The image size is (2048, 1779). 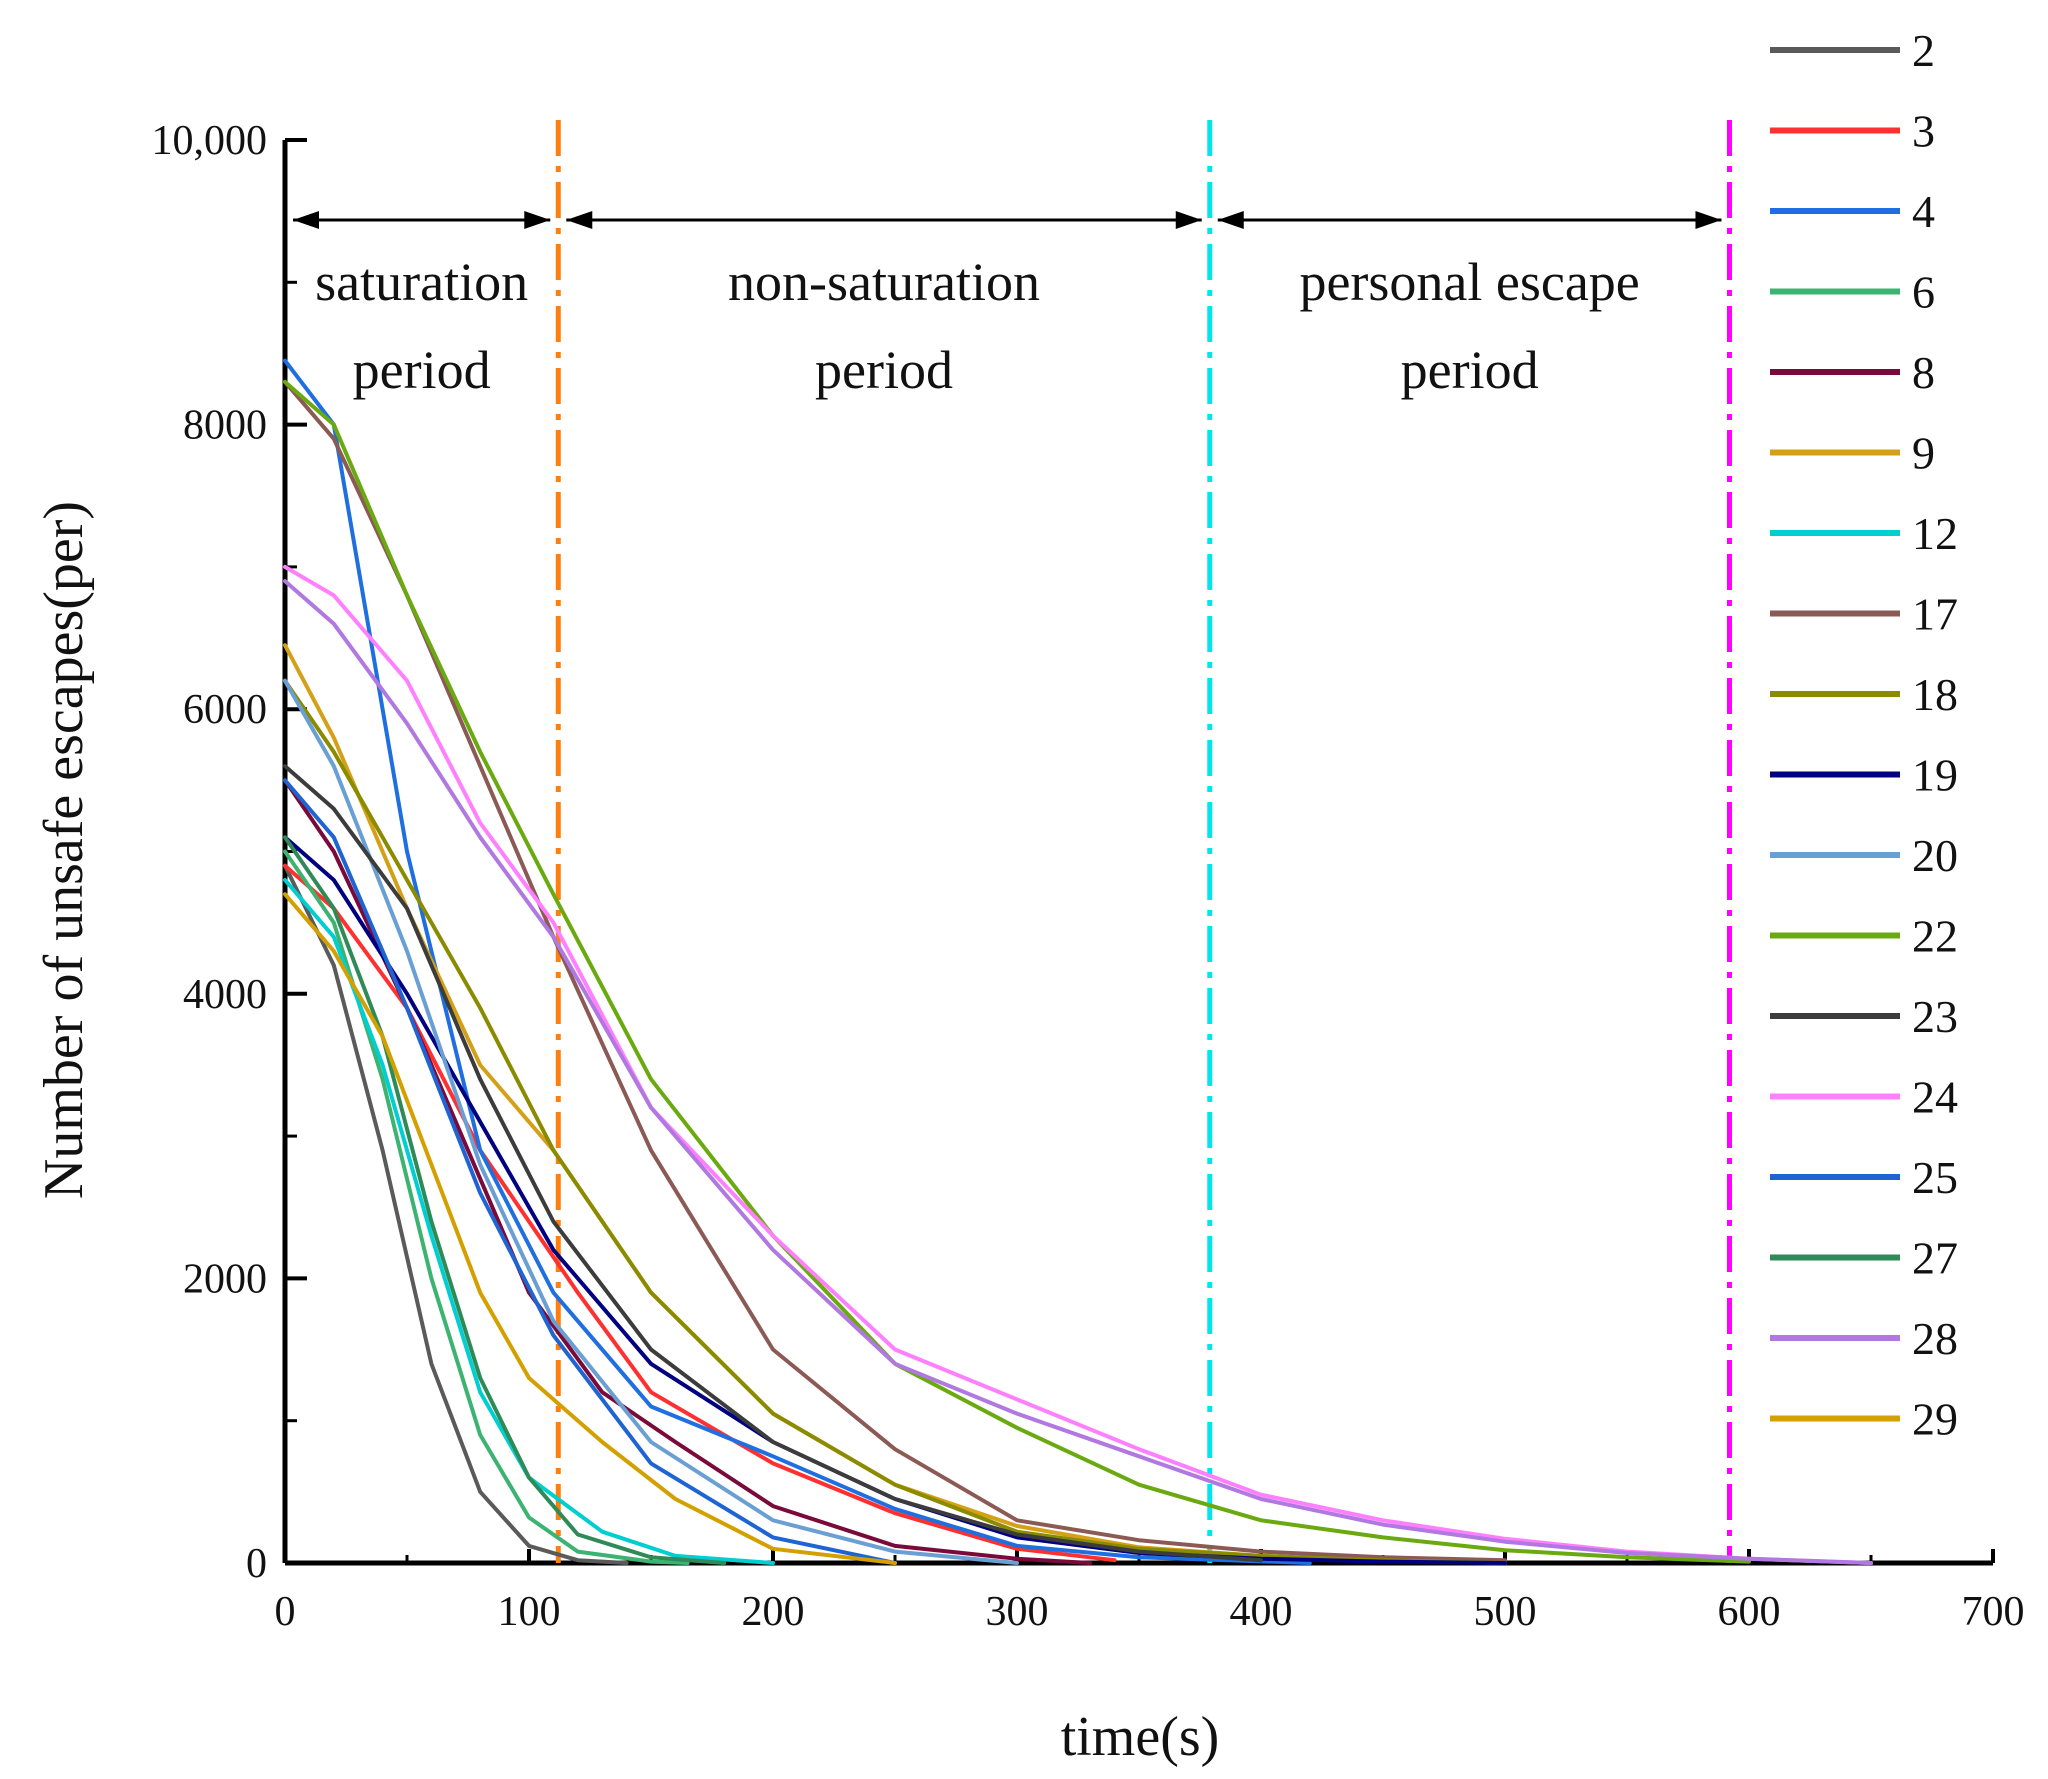 What do you see at coordinates (64, 850) in the screenshot?
I see `y-axis-title: Number of unsafe escapes(per)` at bounding box center [64, 850].